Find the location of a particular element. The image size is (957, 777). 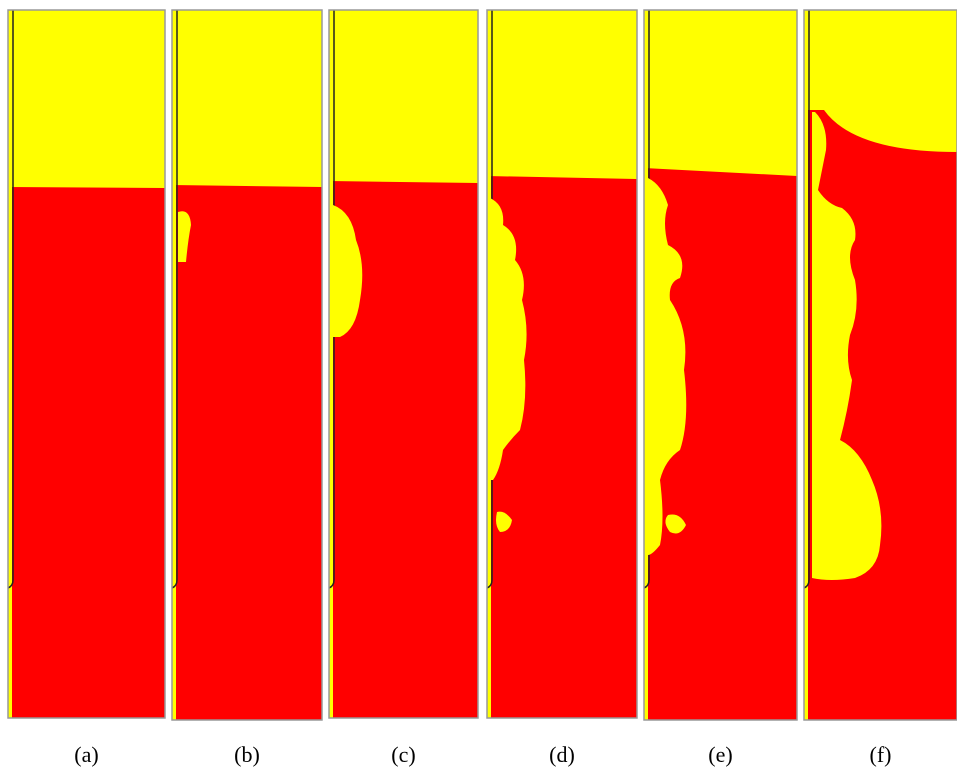

panel-label: (f) is located at coordinates (881, 754).